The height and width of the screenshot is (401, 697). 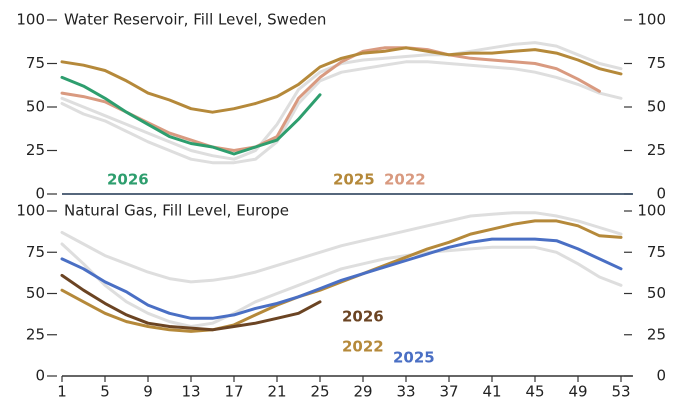 I want to click on x-tick-label: 33, so click(x=405, y=392).